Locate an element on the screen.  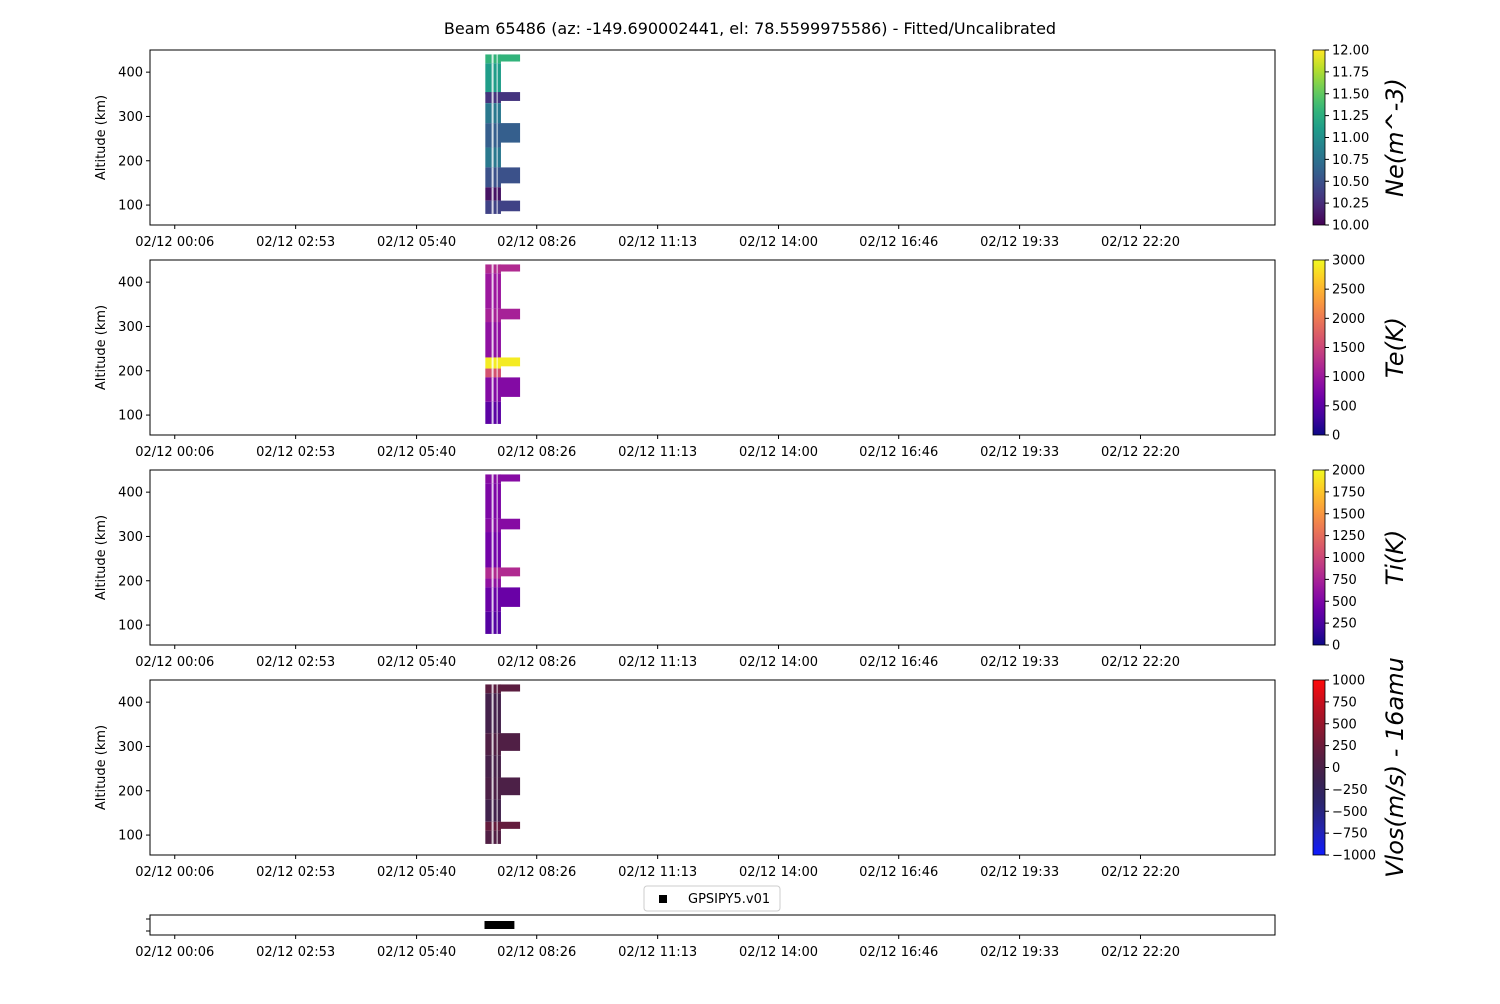
te-x-tick-label: 02/12 05:40 is located at coordinates (416, 452).